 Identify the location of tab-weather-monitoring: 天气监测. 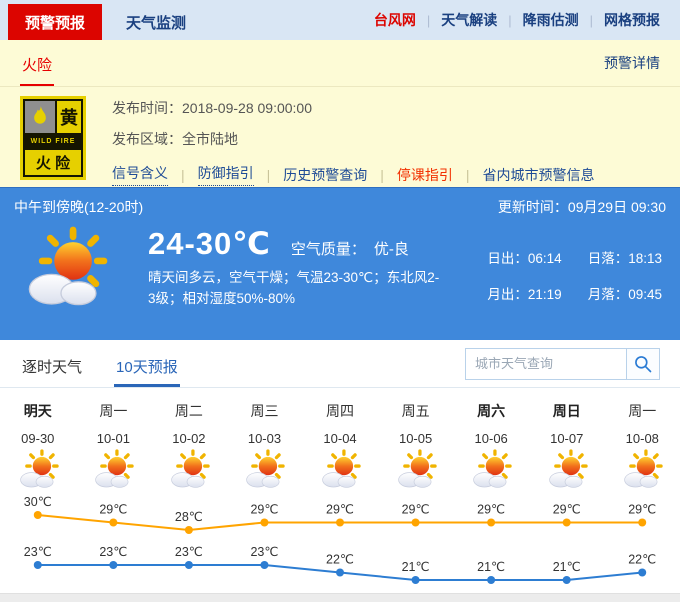
(156, 22).